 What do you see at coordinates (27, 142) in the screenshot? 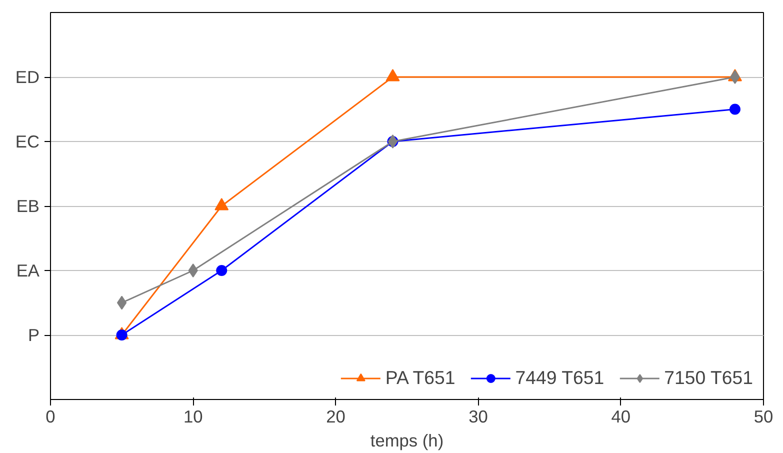
I see `category-label: EC` at bounding box center [27, 142].